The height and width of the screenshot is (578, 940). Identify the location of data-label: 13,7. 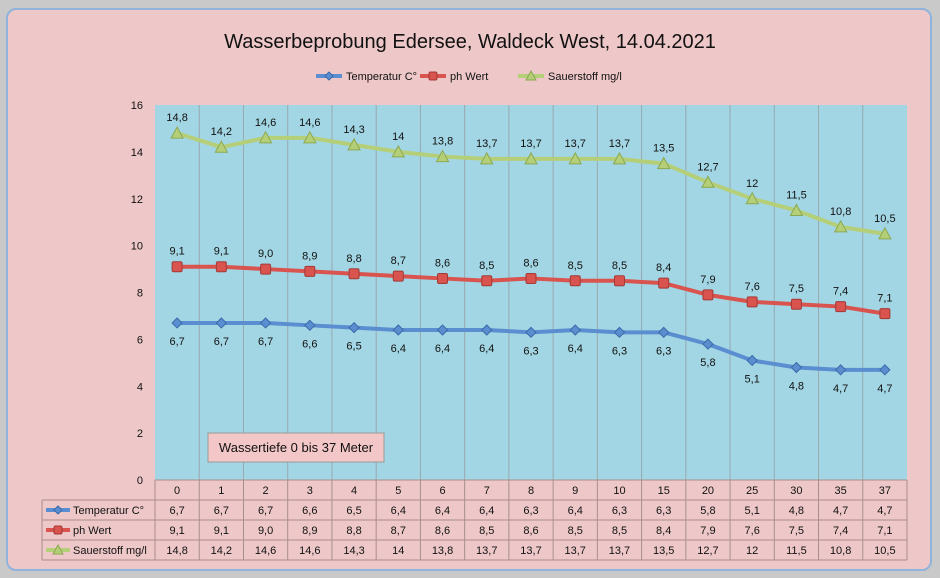
(486, 144).